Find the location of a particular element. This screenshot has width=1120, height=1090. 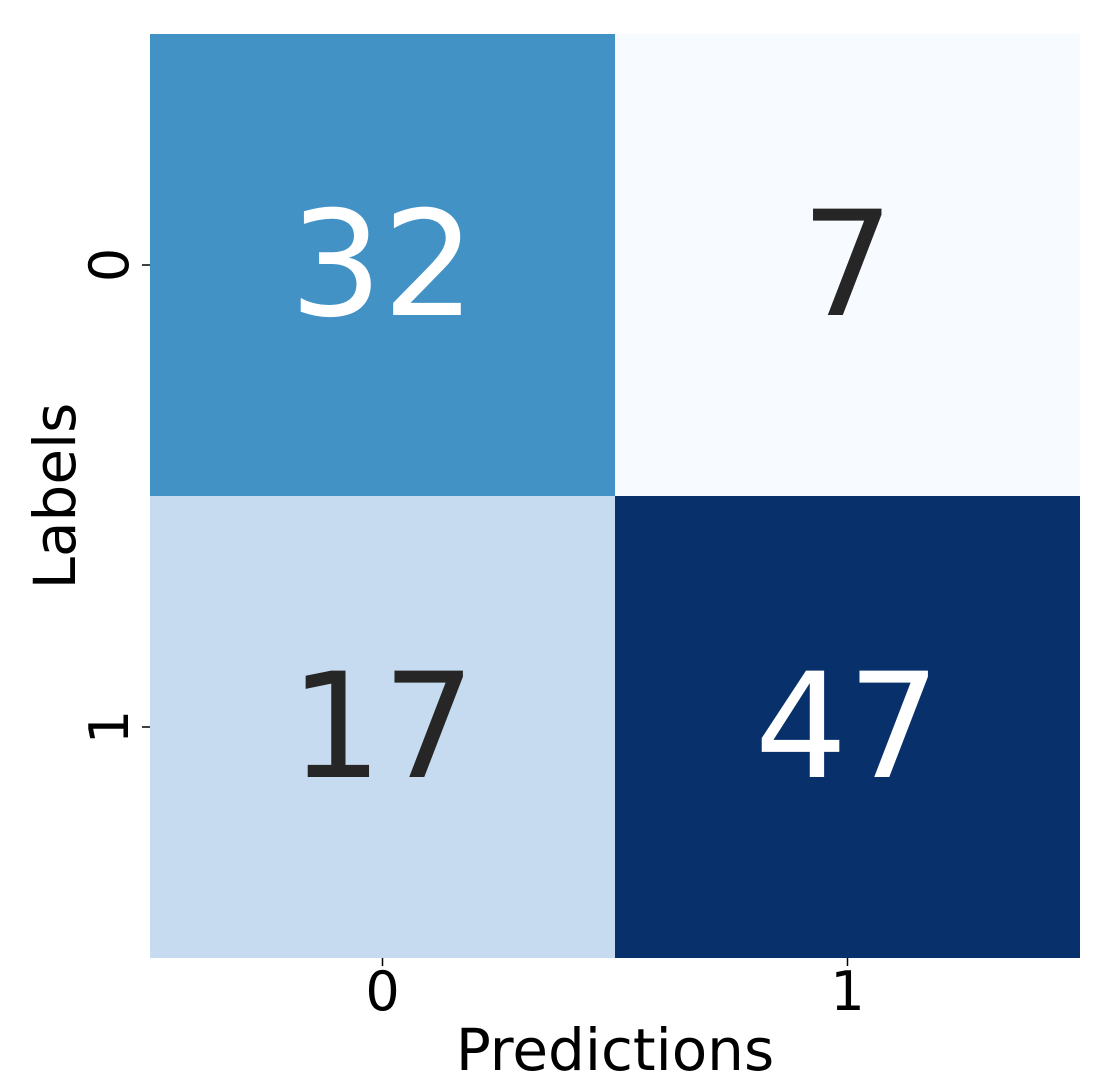

cell-value-0-0: 32 is located at coordinates (383, 265).